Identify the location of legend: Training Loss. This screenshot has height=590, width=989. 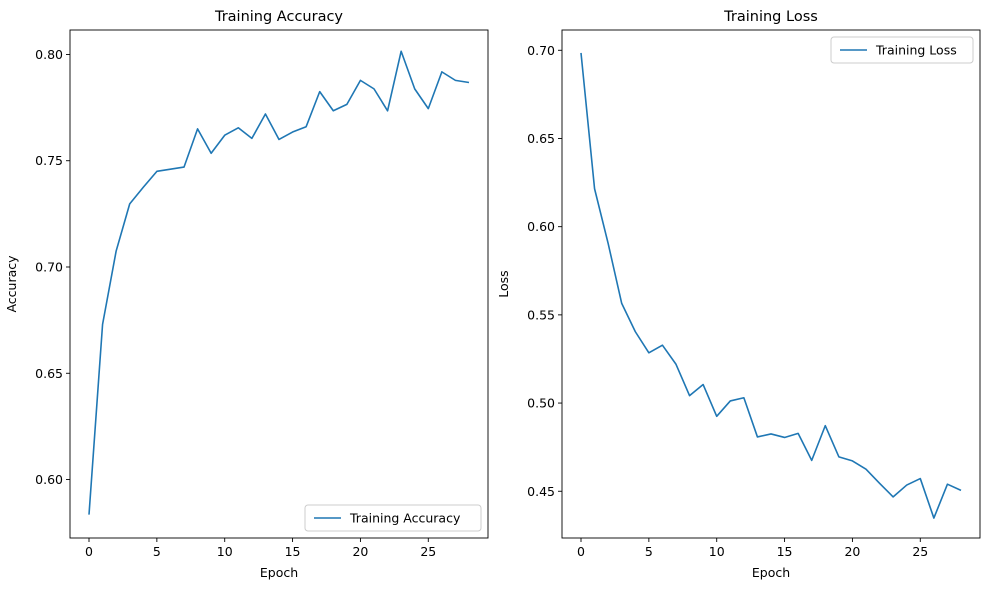
(902, 50).